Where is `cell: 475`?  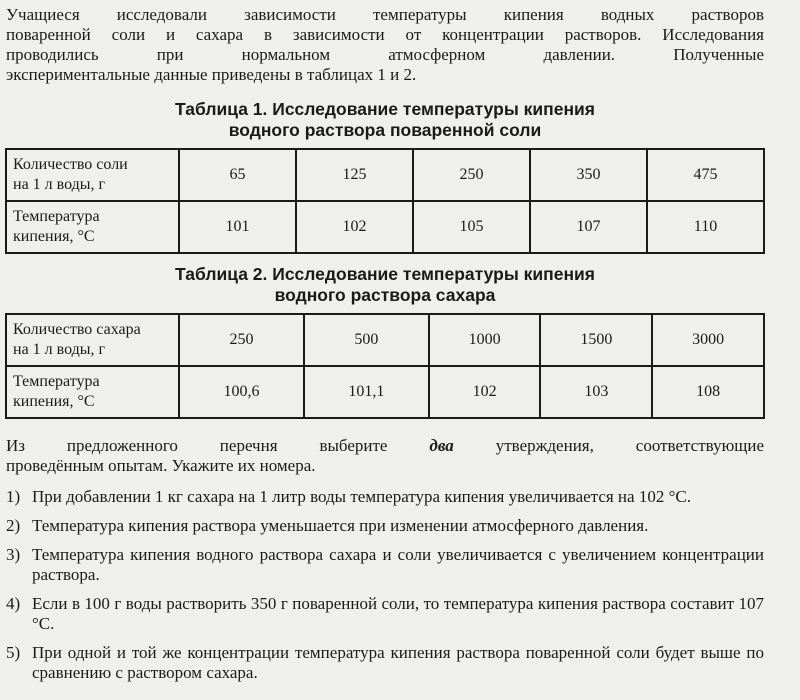
cell: 475 is located at coordinates (705, 175).